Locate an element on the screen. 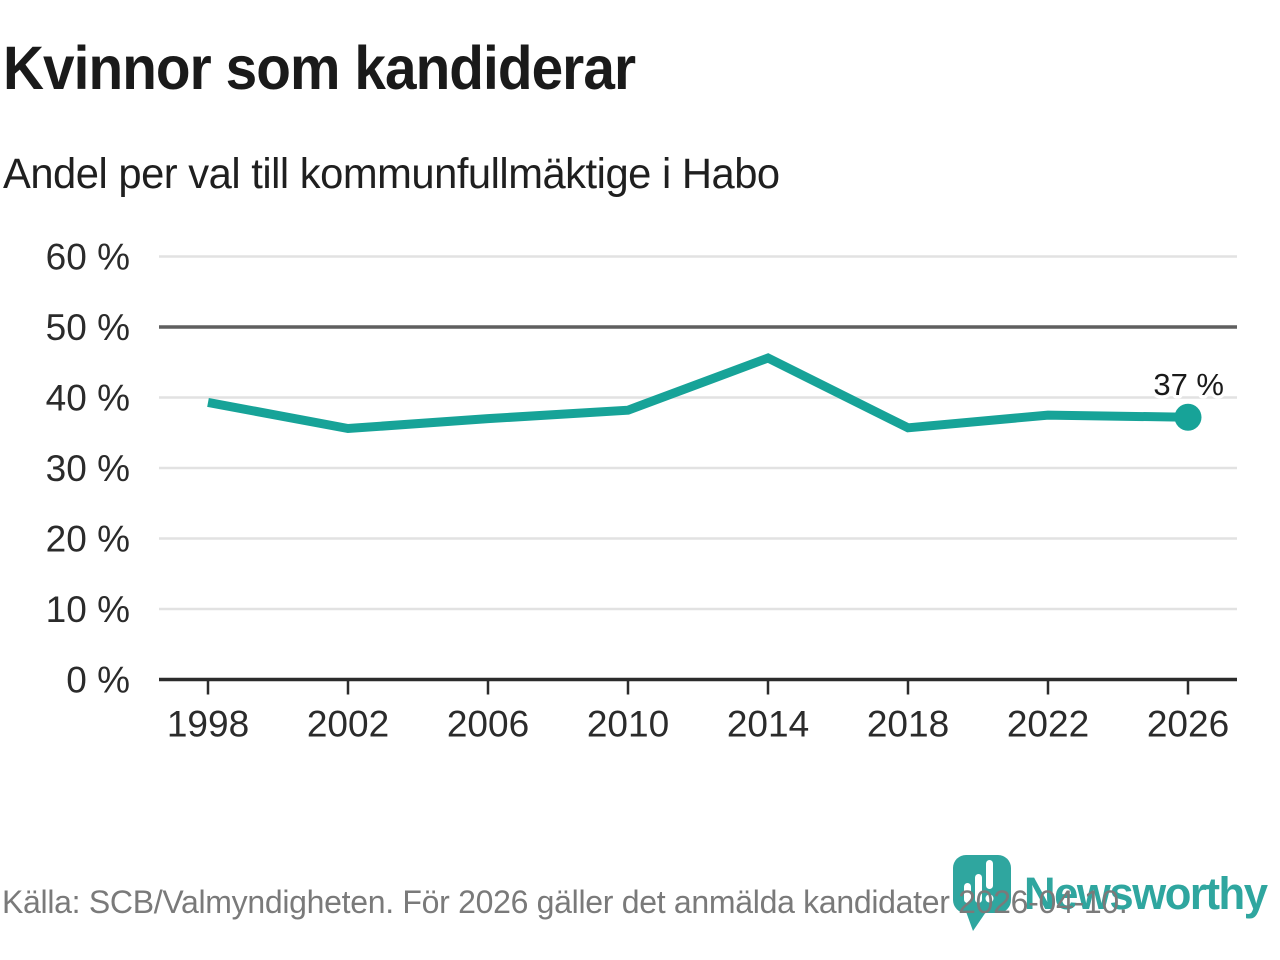  x-tick-label: 2010 is located at coordinates (628, 724).